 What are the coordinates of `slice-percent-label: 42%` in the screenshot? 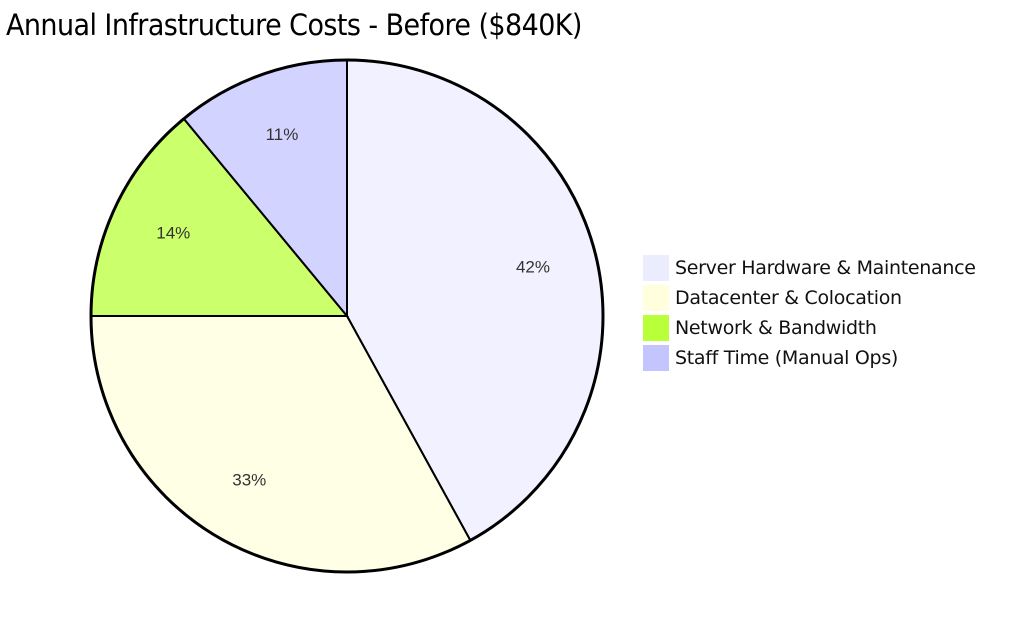 It's located at (533, 267).